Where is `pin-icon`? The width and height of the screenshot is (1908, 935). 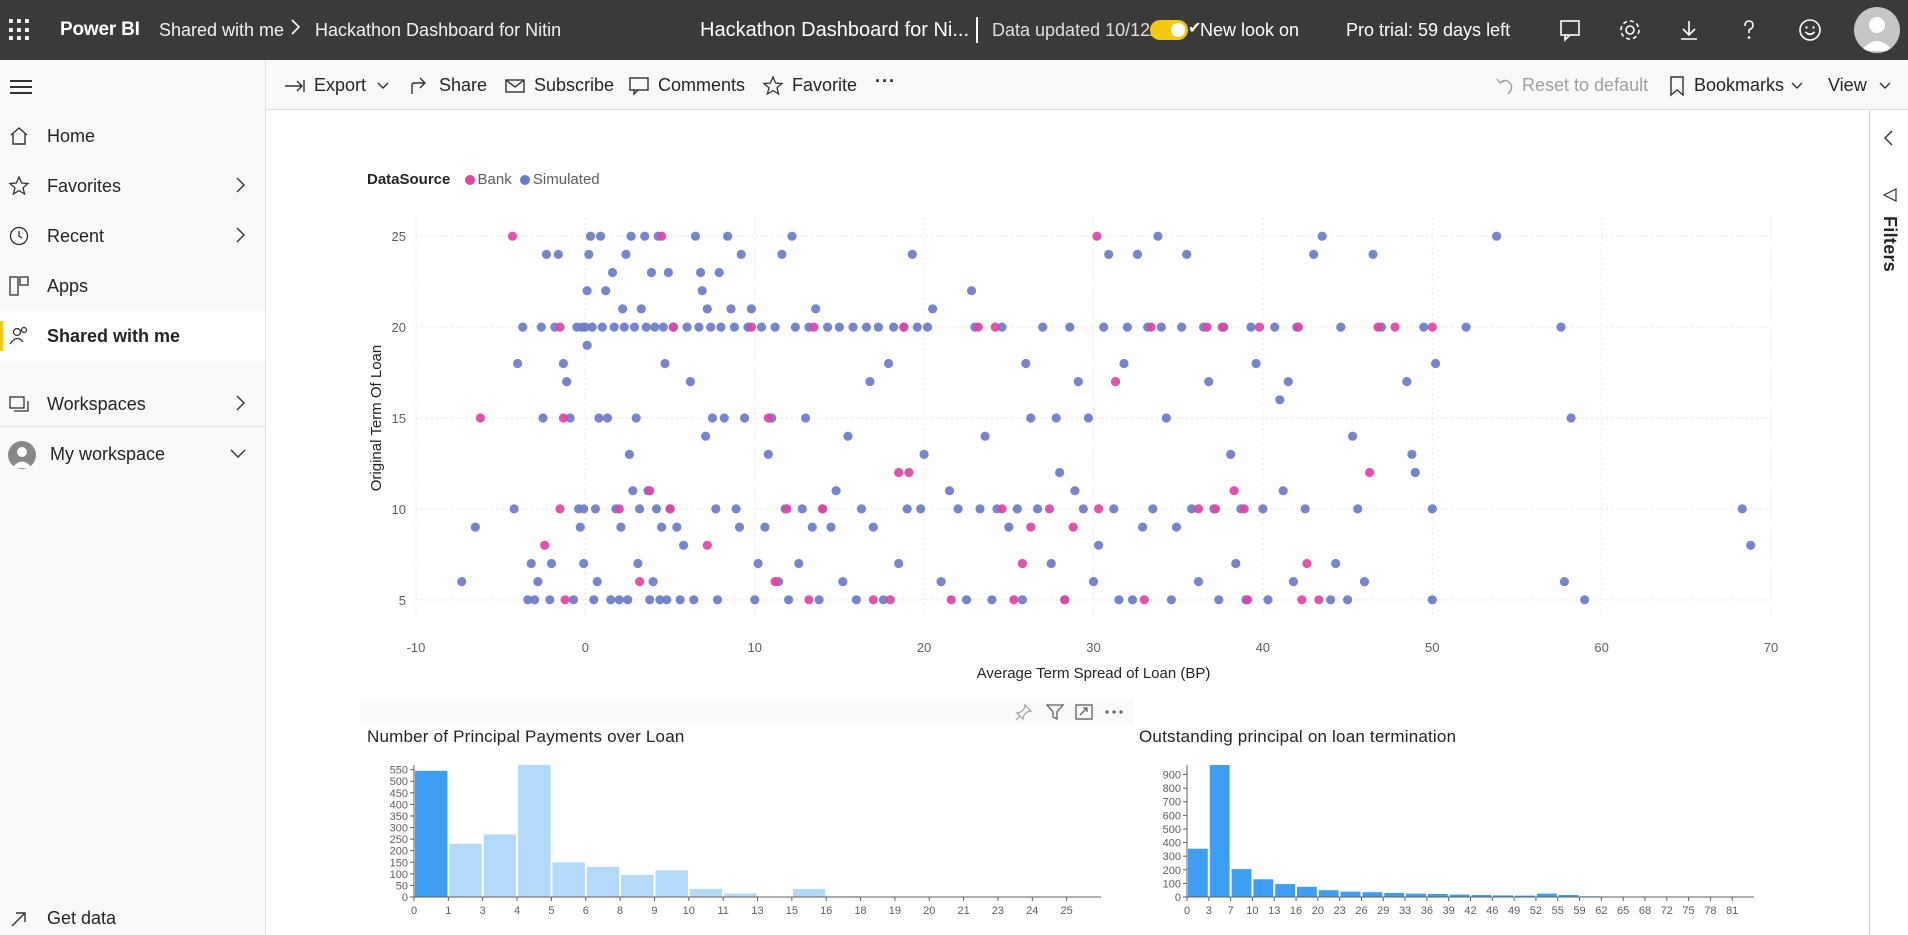 pin-icon is located at coordinates (1024, 712).